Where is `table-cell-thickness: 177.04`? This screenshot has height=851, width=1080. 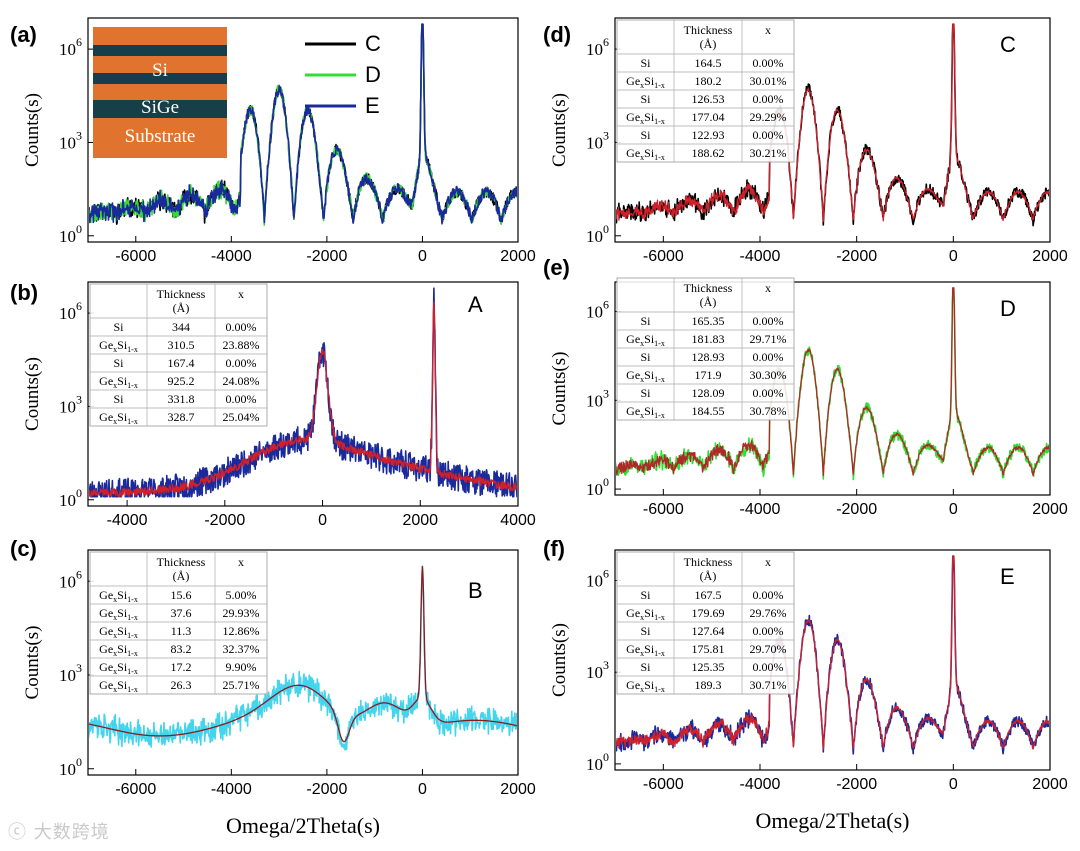
table-cell-thickness: 177.04 is located at coordinates (708, 117).